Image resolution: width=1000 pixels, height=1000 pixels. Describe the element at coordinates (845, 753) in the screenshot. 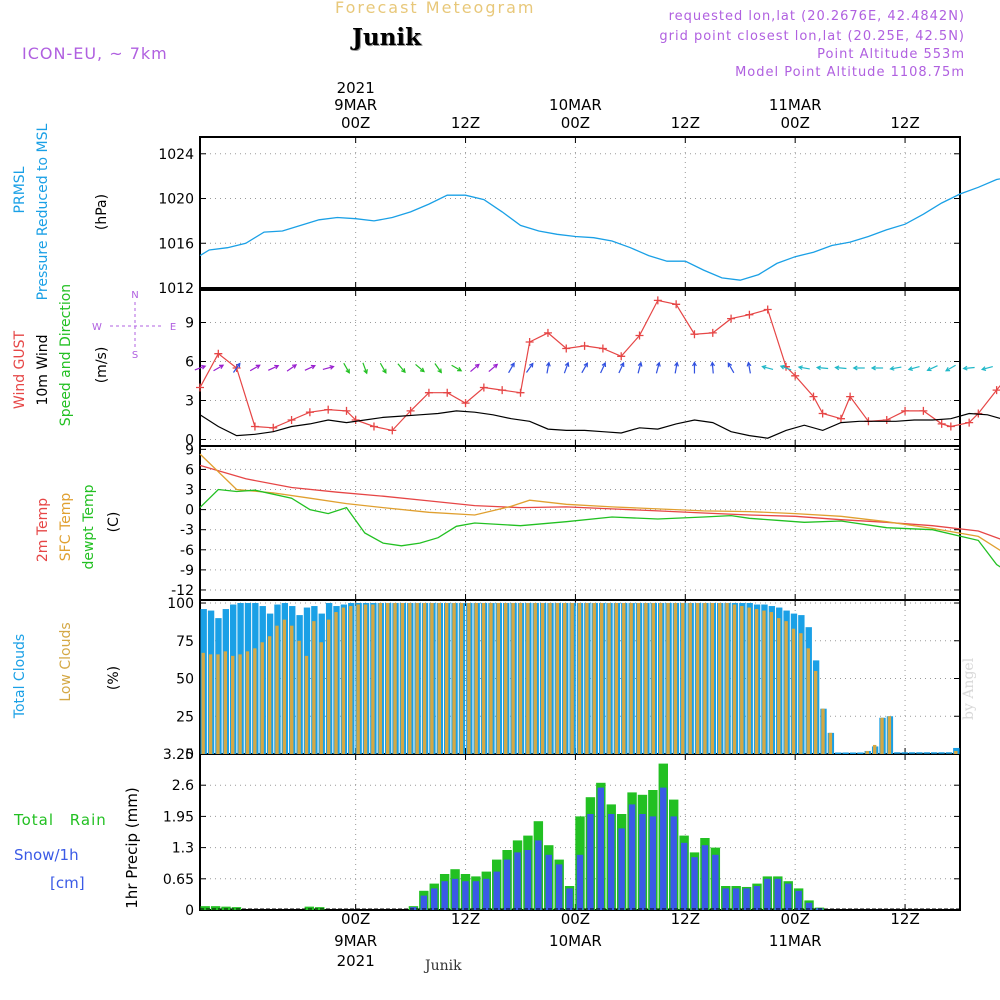

I see `total-clouds-bar` at that location.